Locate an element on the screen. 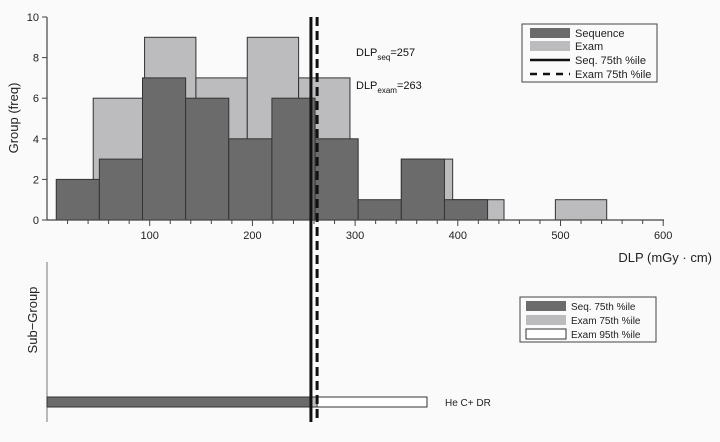 The height and width of the screenshot is (442, 720). x-tick-label: 100 is located at coordinates (150, 236).